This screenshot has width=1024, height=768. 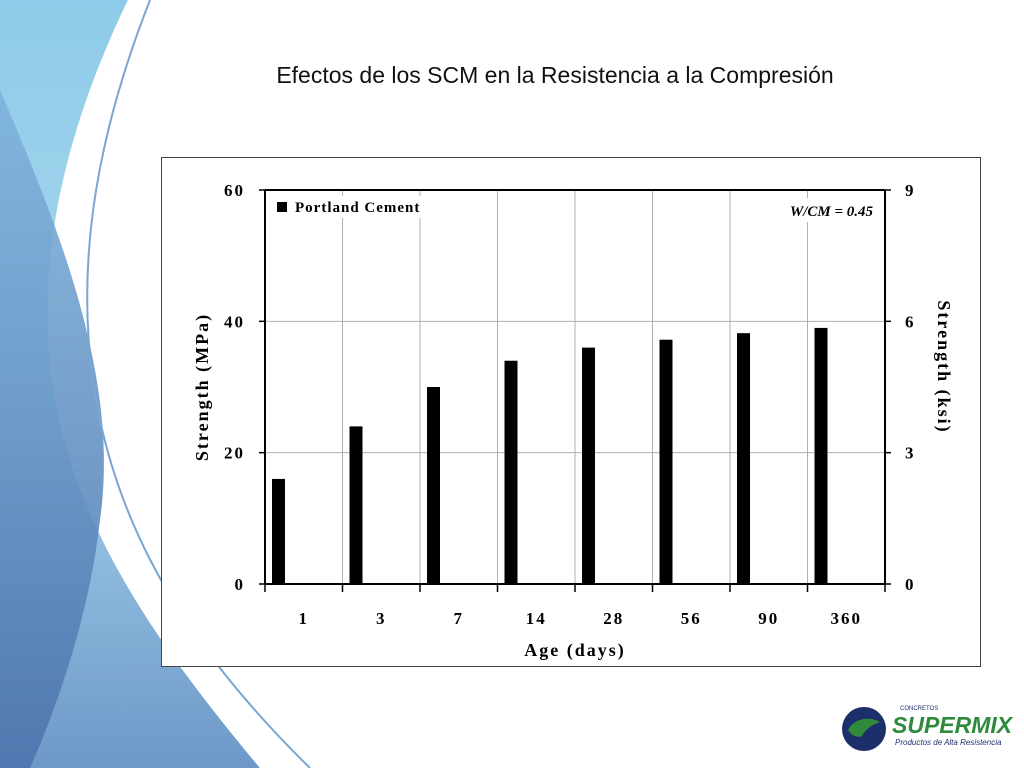 What do you see at coordinates (381, 618) in the screenshot?
I see `x-category-label: 3` at bounding box center [381, 618].